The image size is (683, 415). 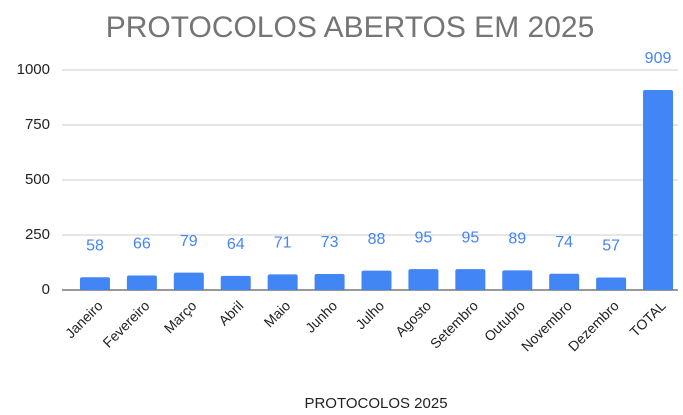 What do you see at coordinates (377, 239) in the screenshot?
I see `value-label: 88` at bounding box center [377, 239].